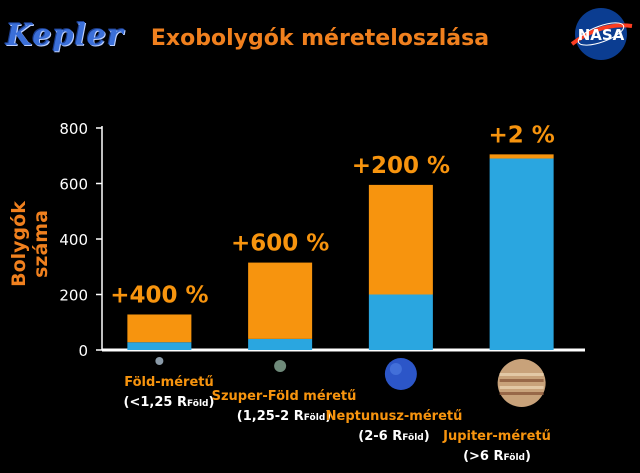  What do you see at coordinates (394, 416) in the screenshot?
I see `category-name: Neptunusz-méretű` at bounding box center [394, 416].